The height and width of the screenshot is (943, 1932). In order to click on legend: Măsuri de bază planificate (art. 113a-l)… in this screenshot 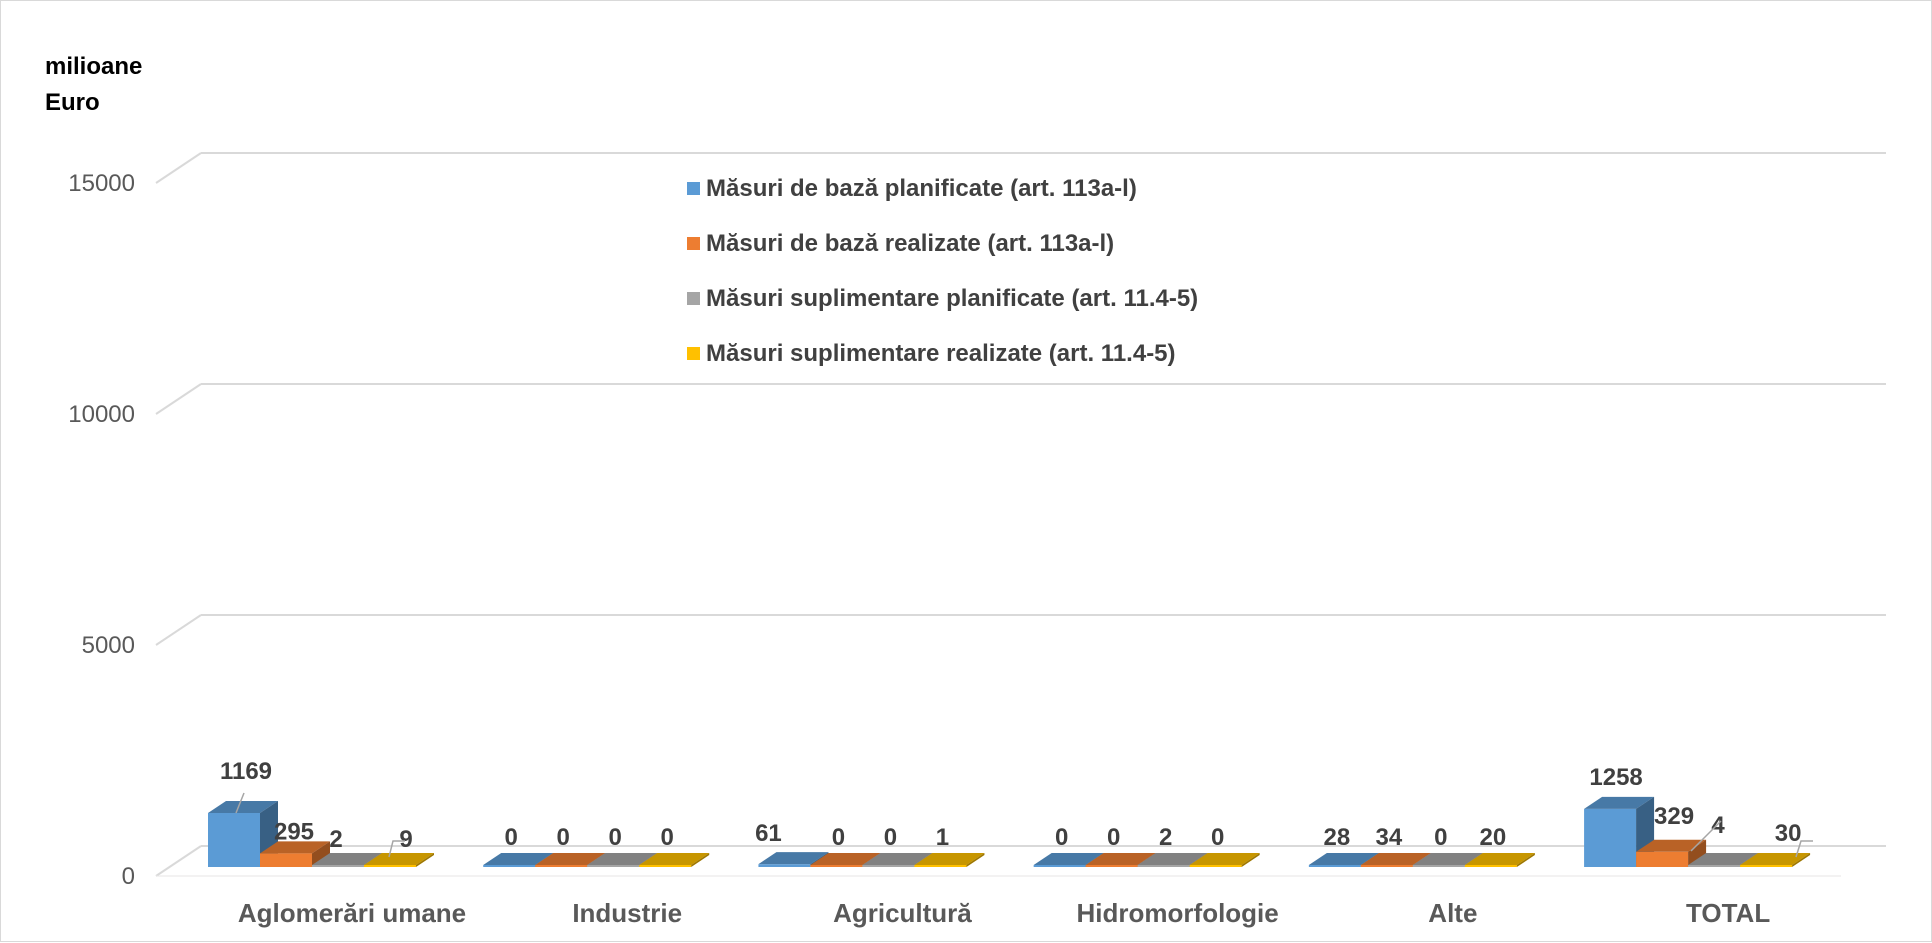, I will do `click(942, 271)`.